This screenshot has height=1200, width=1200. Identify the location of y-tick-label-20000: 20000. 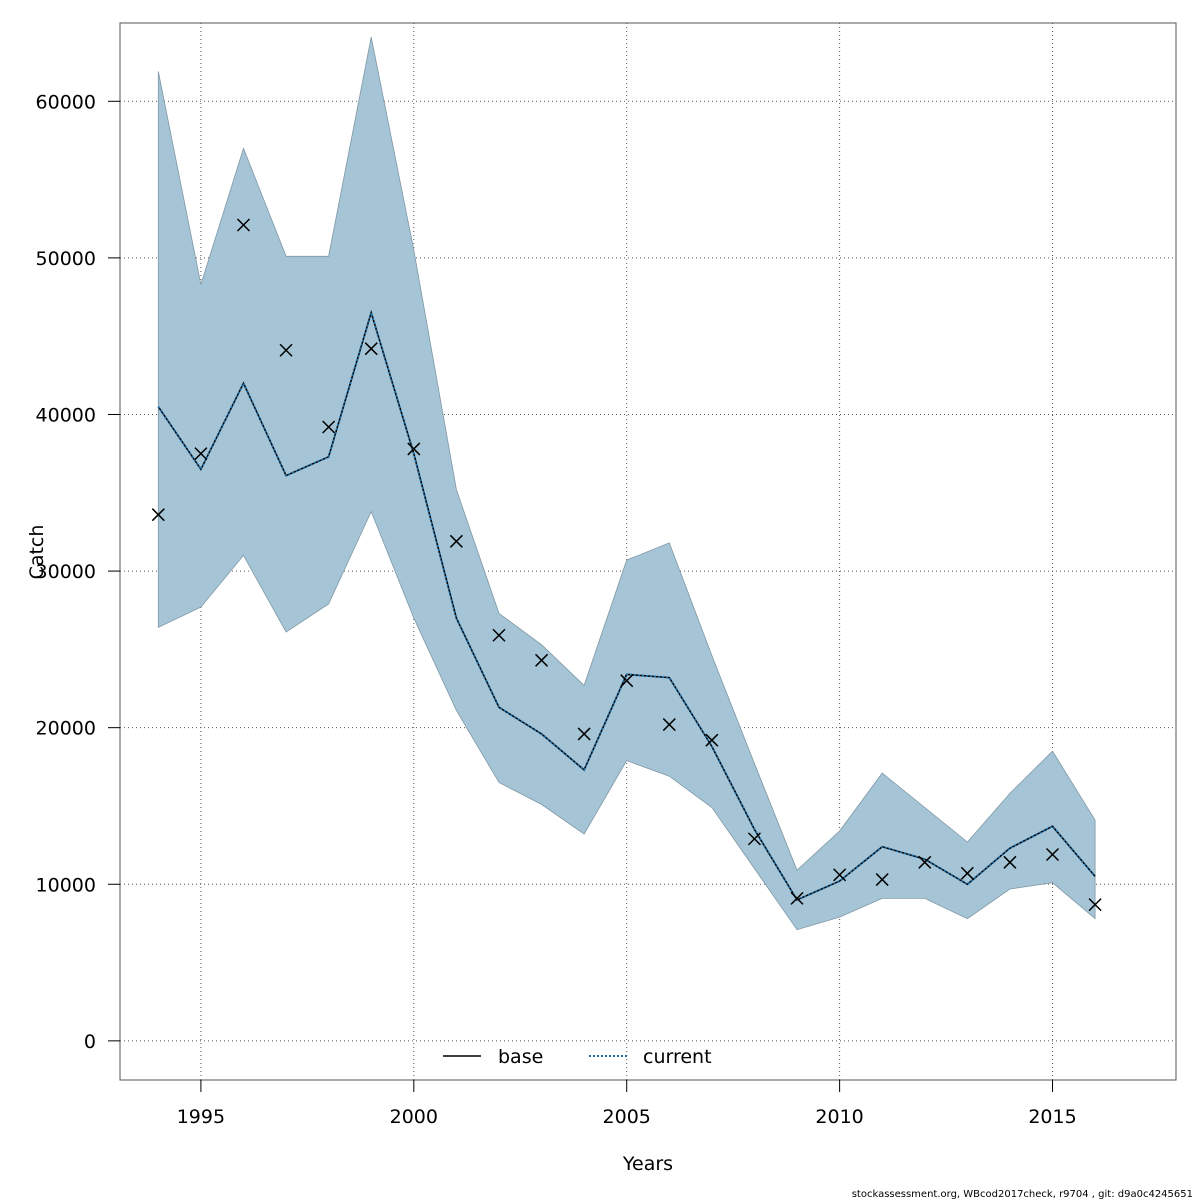
(66, 729).